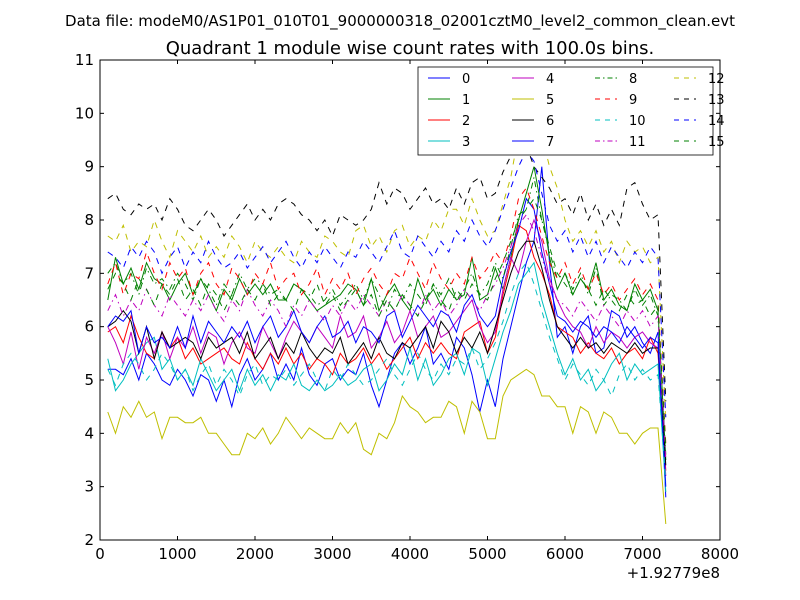 The width and height of the screenshot is (800, 600). Describe the element at coordinates (89, 433) in the screenshot. I see `y-tick-label: 4` at that location.